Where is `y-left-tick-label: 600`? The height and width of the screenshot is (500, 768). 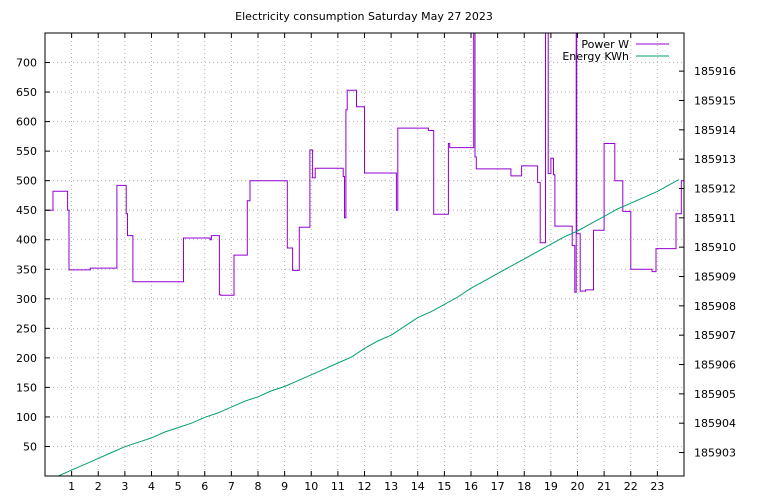
y-left-tick-label: 600 is located at coordinates (26, 122).